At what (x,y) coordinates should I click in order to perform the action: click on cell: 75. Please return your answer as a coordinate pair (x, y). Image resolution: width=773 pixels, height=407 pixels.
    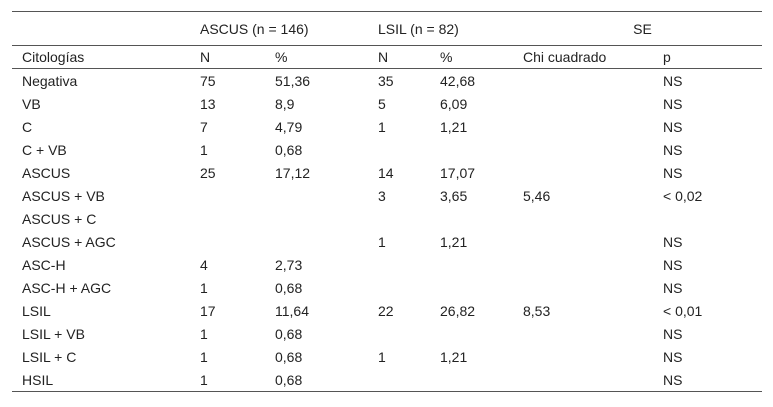
    Looking at the image, I should click on (208, 80).